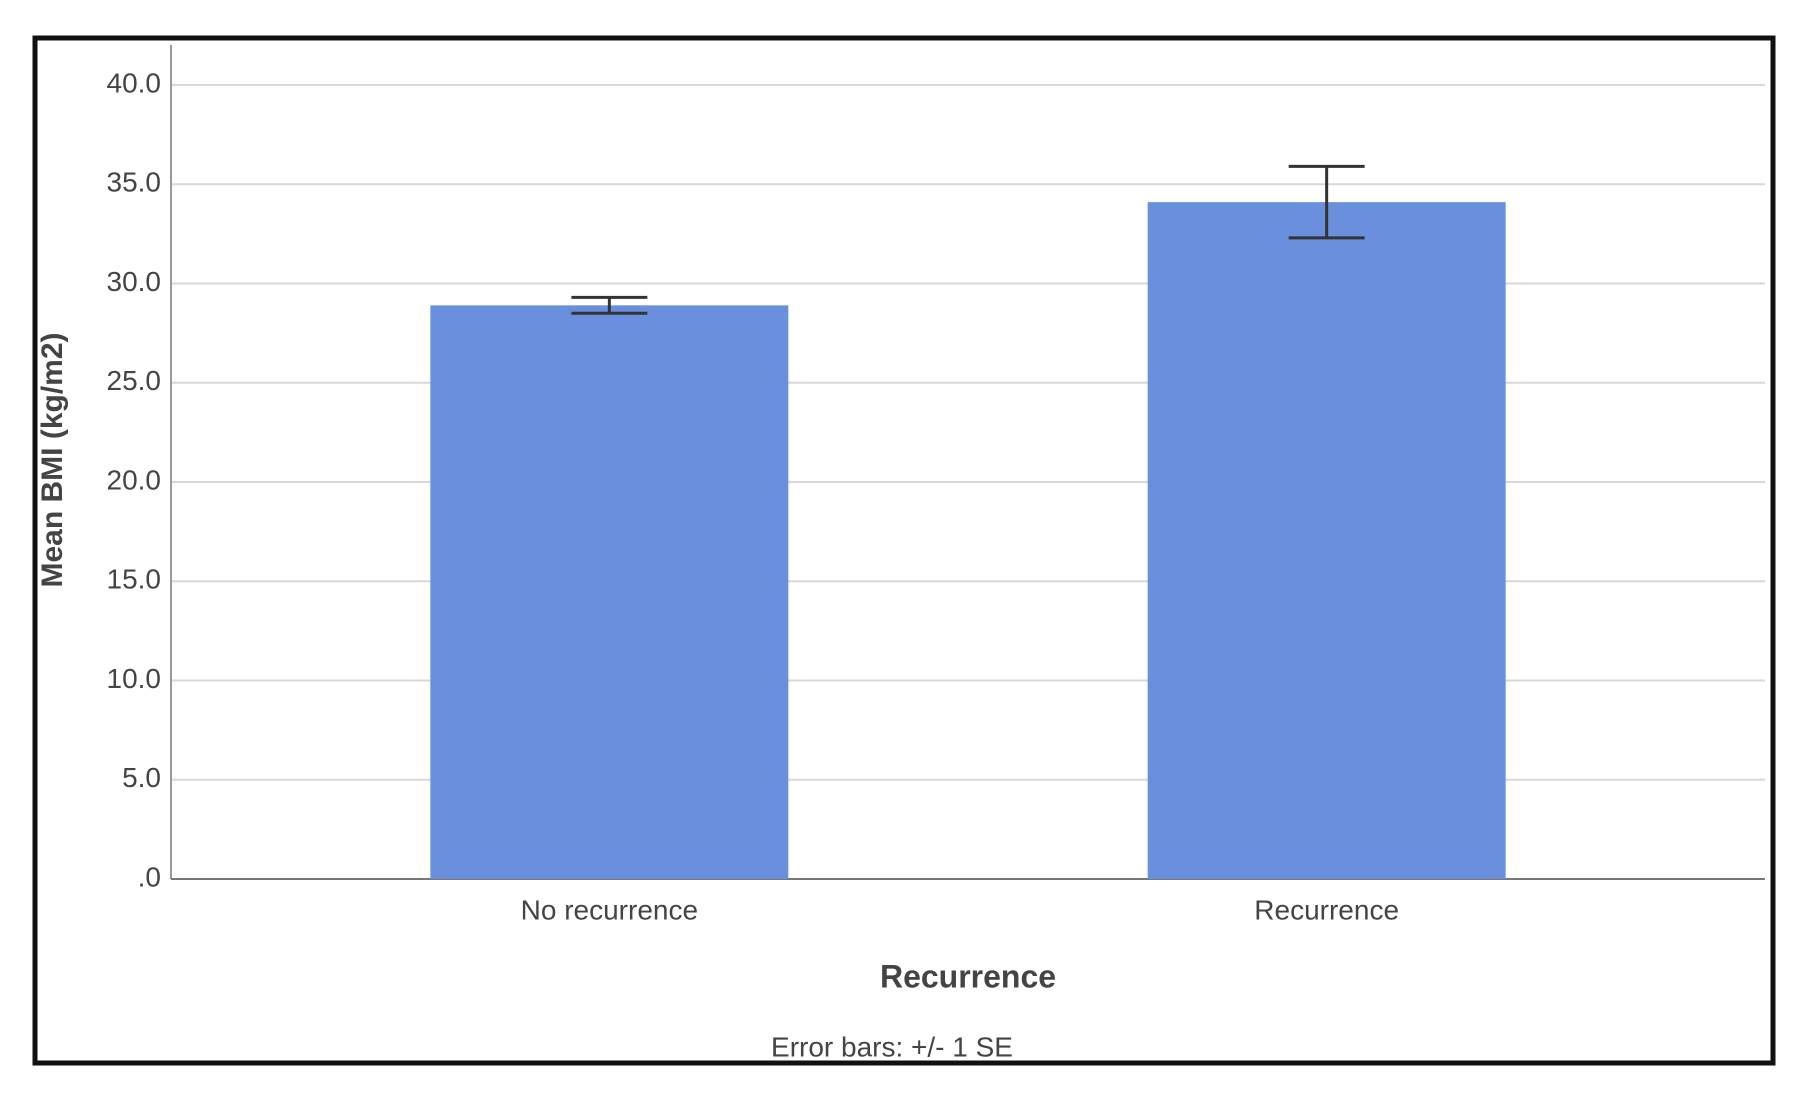 The height and width of the screenshot is (1095, 1800). Describe the element at coordinates (134, 182) in the screenshot. I see `y-tick-label: 35.0` at that location.